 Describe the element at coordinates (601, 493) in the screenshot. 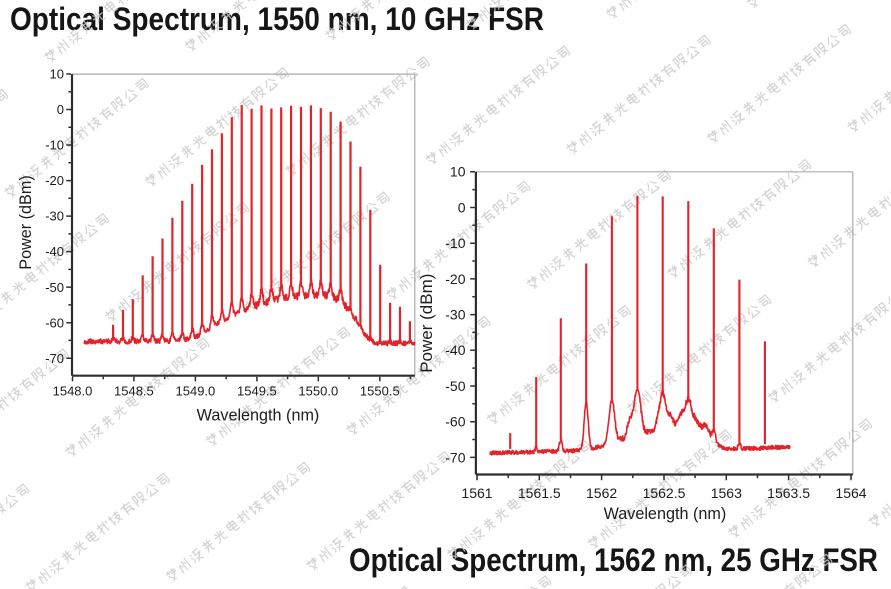

I see `svg-text: 1562` at that location.